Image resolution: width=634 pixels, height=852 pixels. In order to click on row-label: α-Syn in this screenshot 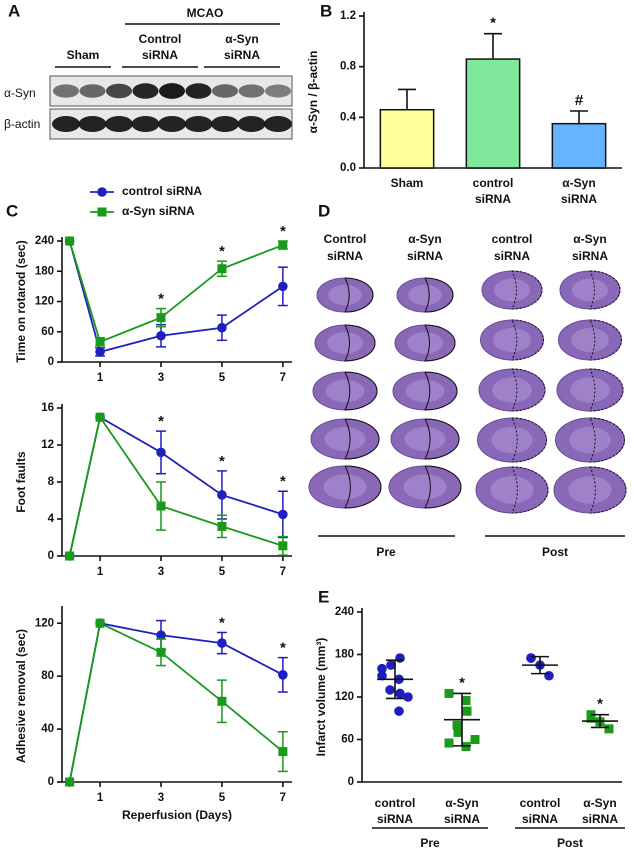, I will do `click(20, 93)`.